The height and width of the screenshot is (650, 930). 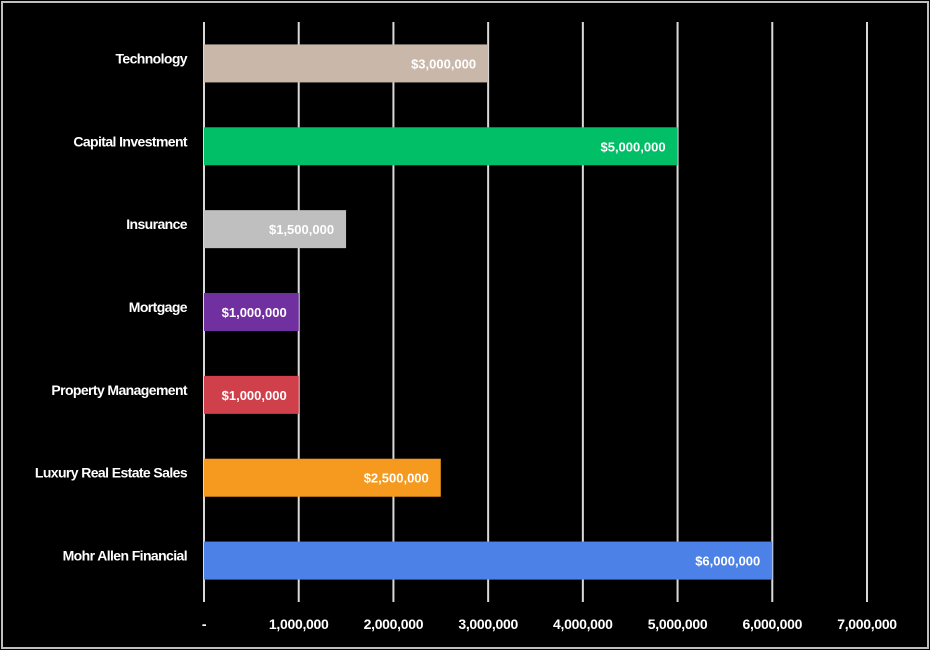 What do you see at coordinates (158, 307) in the screenshot?
I see `category-label: Mortgage` at bounding box center [158, 307].